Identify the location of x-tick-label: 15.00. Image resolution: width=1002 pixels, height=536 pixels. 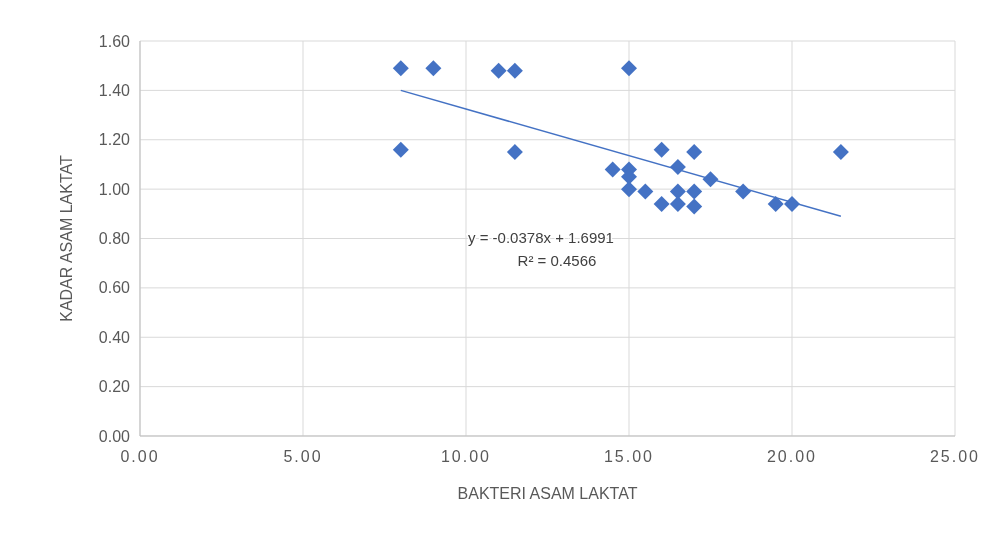
(629, 456).